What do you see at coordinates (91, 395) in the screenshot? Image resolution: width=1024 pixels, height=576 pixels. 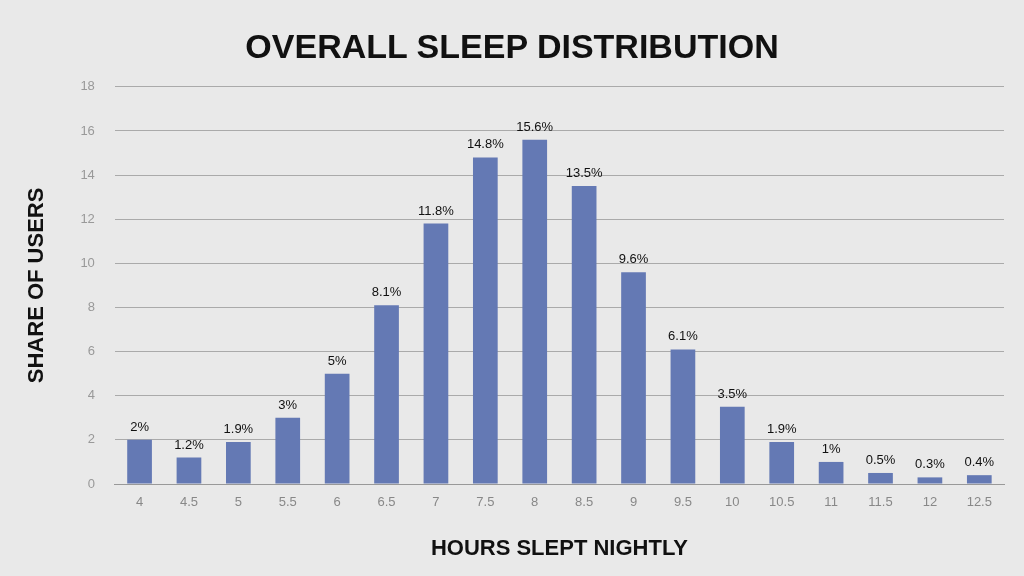 I see `y-tick-label: 4` at bounding box center [91, 395].